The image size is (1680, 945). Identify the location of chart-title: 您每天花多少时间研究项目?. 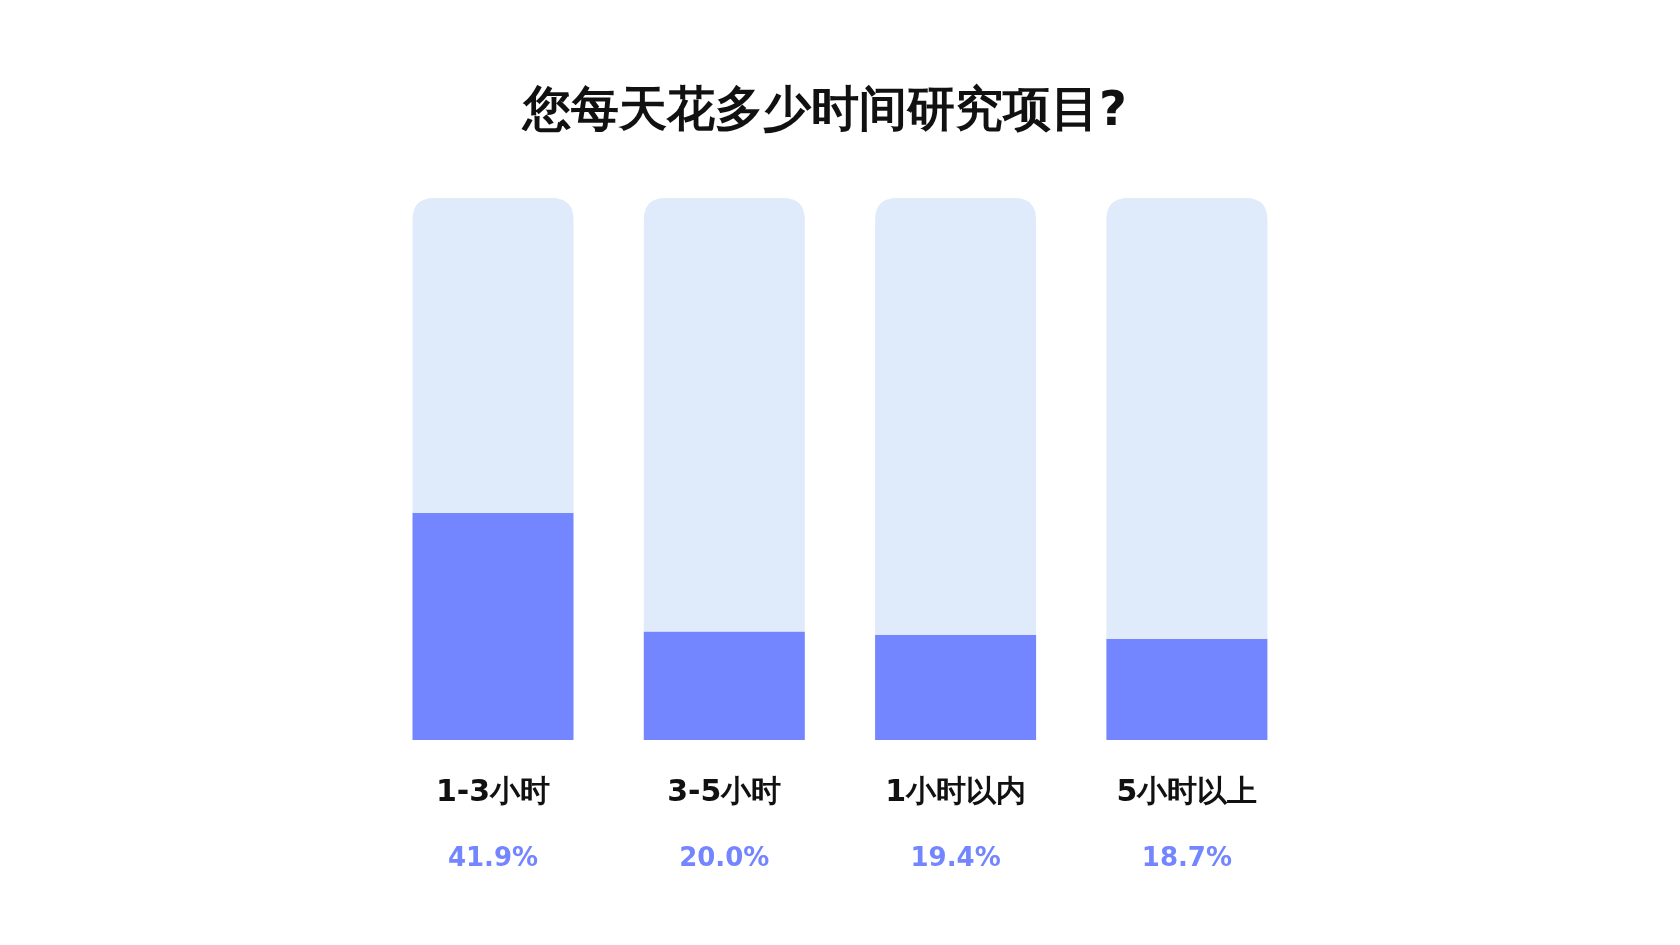
(824, 108).